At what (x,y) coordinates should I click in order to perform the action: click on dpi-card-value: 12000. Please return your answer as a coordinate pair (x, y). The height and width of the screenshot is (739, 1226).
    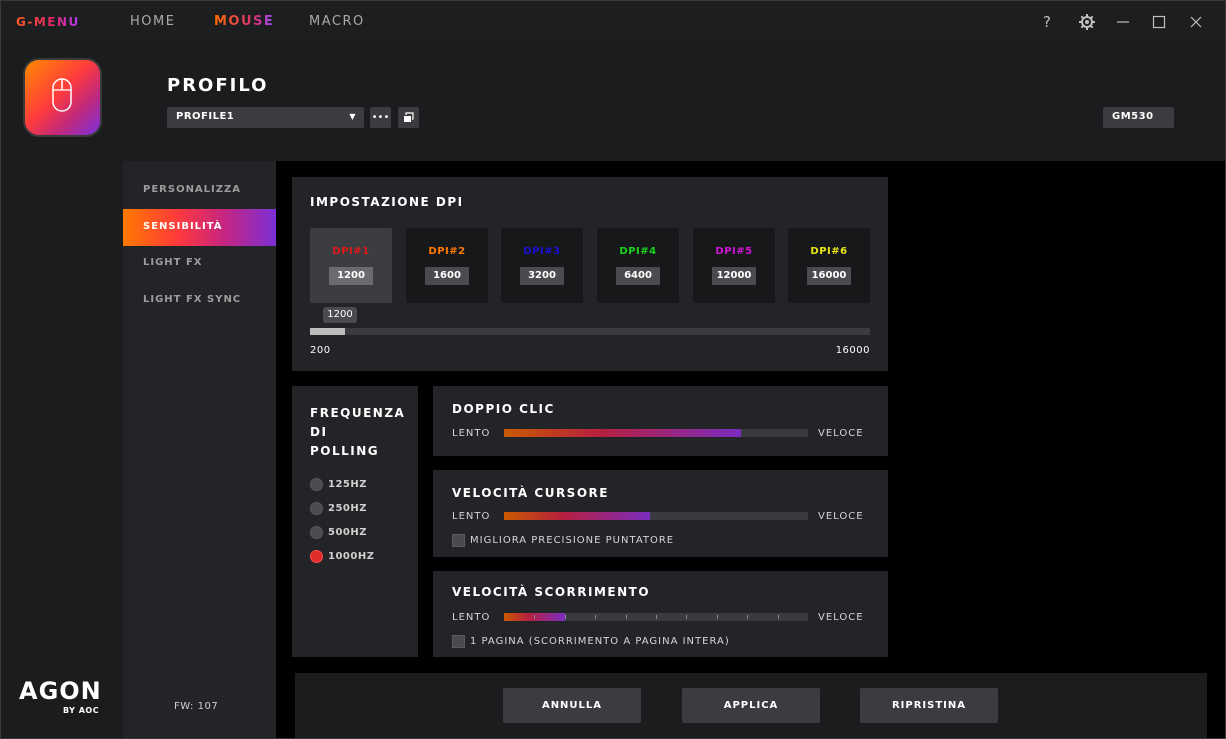
    Looking at the image, I should click on (734, 276).